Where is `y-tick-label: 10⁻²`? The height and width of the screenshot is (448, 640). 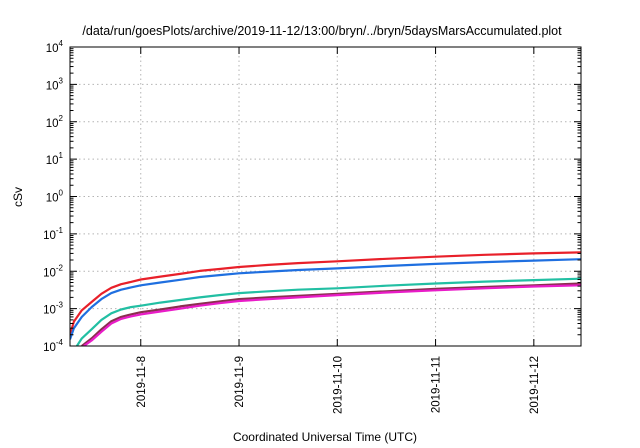 y-tick-label: 10⁻² is located at coordinates (53, 271).